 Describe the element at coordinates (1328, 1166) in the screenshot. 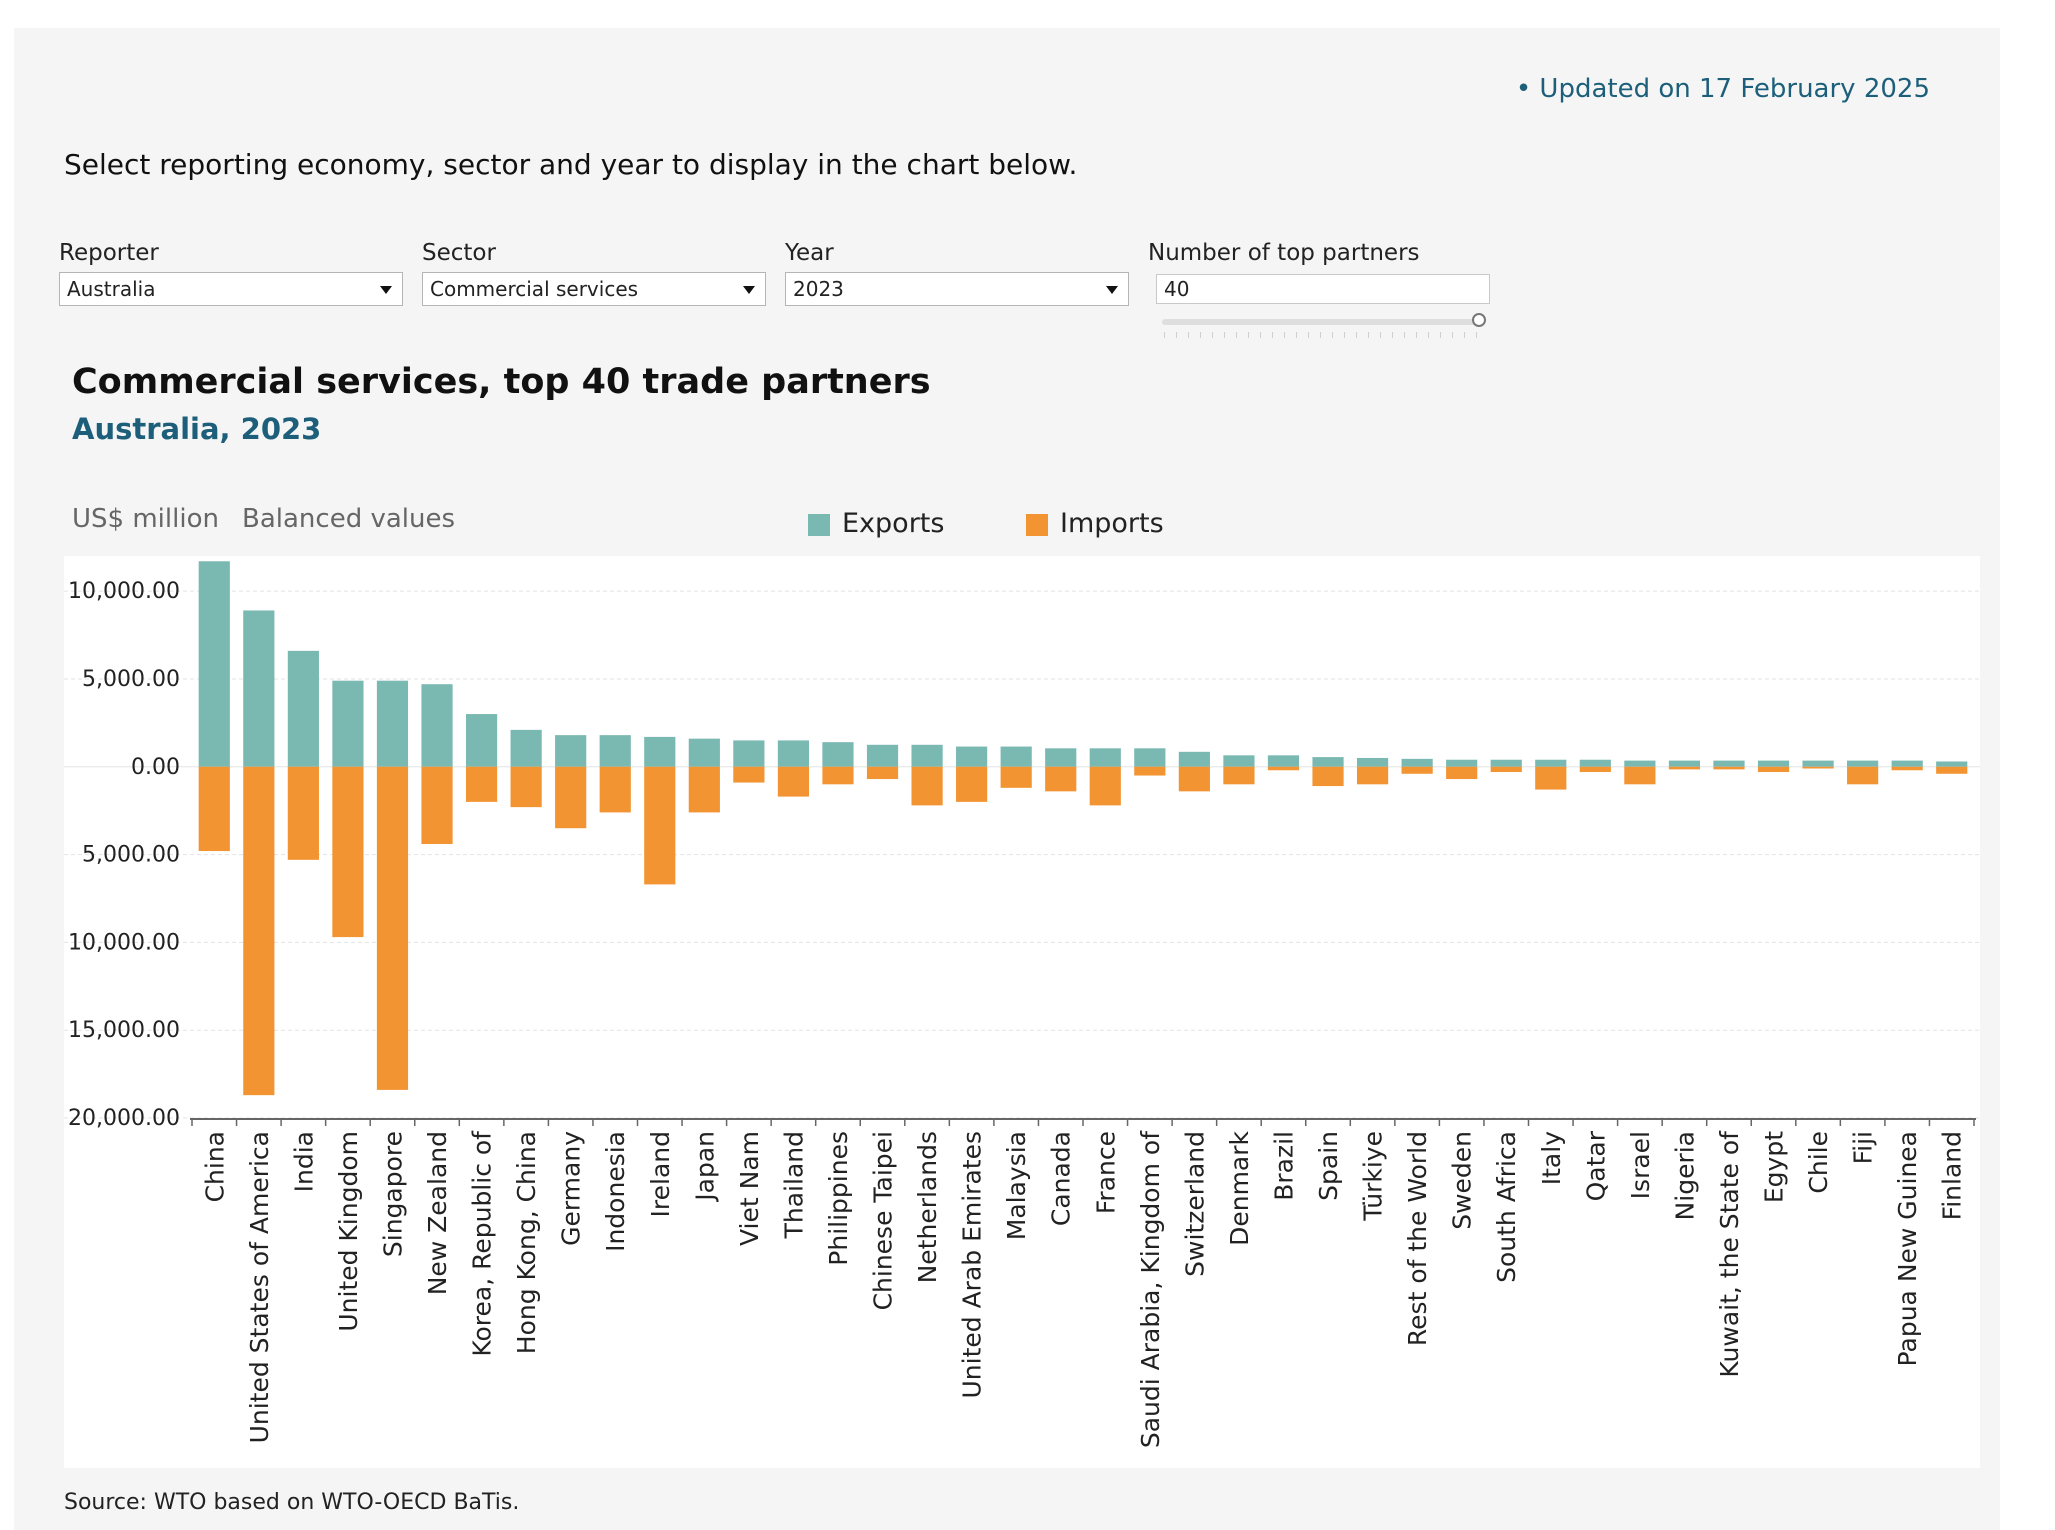

I see `x-category-label: Spain` at that location.